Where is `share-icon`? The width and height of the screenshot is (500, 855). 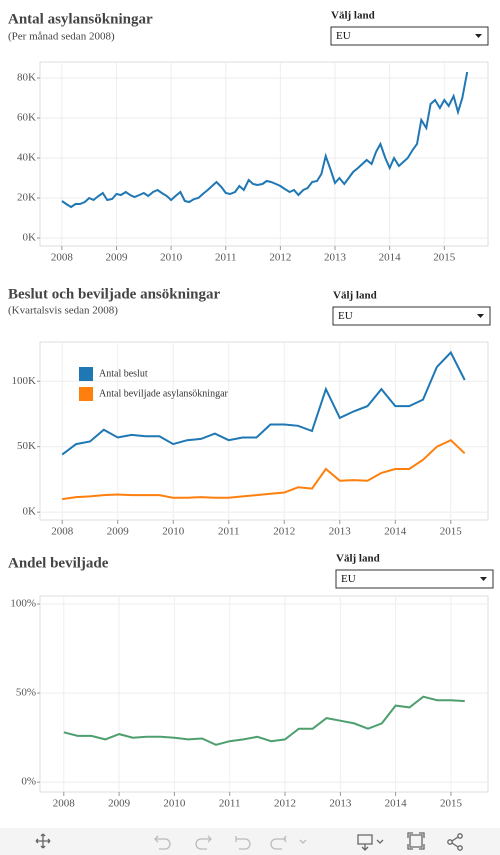 share-icon is located at coordinates (455, 842).